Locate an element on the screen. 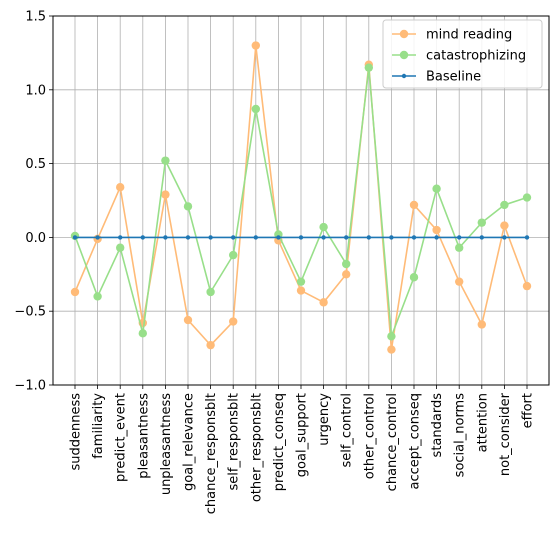 The height and width of the screenshot is (538, 559). legend: mind reading catastrophizing Baseline is located at coordinates (462, 54).